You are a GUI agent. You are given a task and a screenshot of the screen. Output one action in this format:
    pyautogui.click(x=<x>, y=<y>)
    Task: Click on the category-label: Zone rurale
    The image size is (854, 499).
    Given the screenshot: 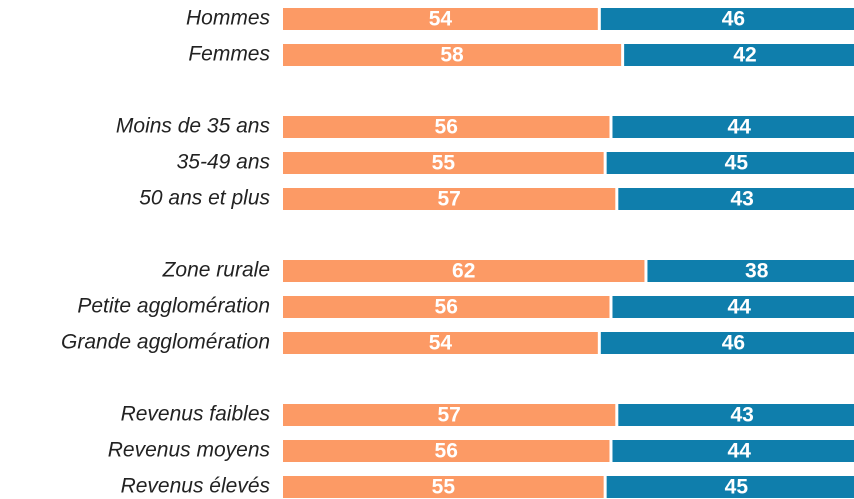 What is the action you would take?
    pyautogui.click(x=216, y=270)
    